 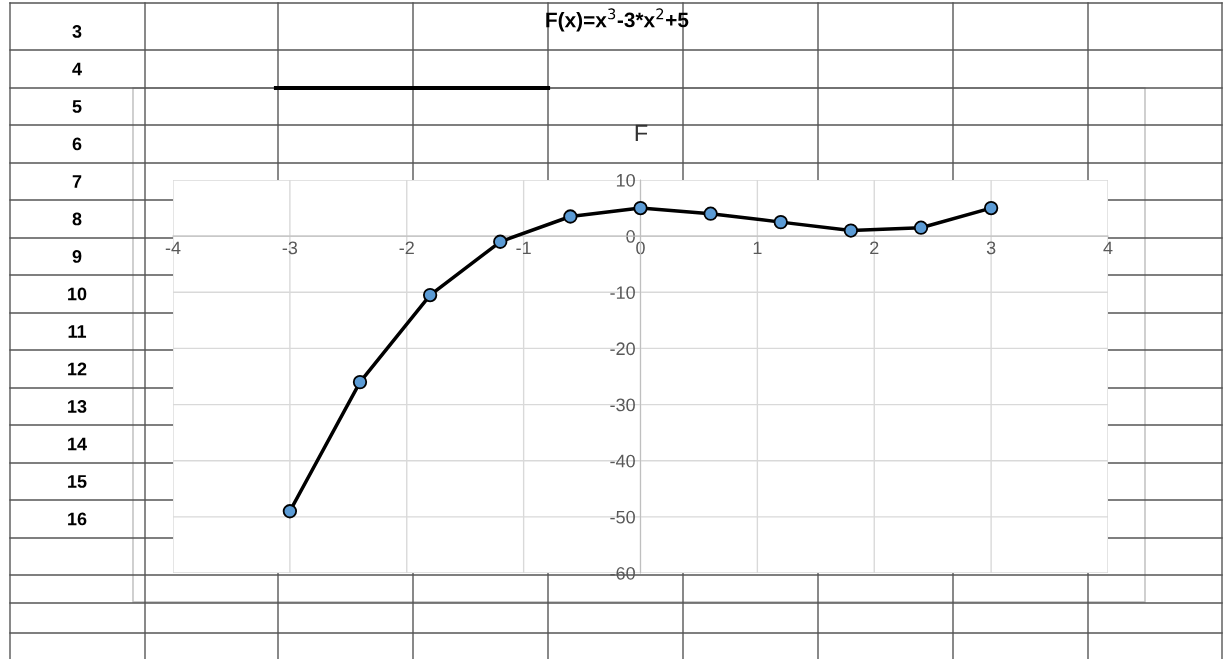 What do you see at coordinates (622, 293) in the screenshot?
I see `y-tick-label: -10` at bounding box center [622, 293].